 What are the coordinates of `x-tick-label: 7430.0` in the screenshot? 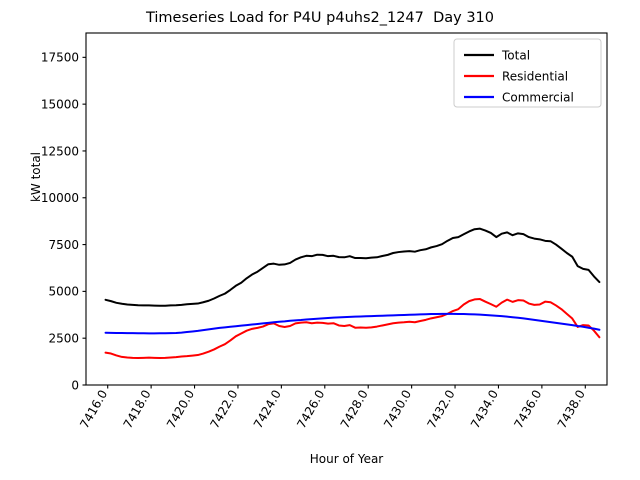 It's located at (397, 409).